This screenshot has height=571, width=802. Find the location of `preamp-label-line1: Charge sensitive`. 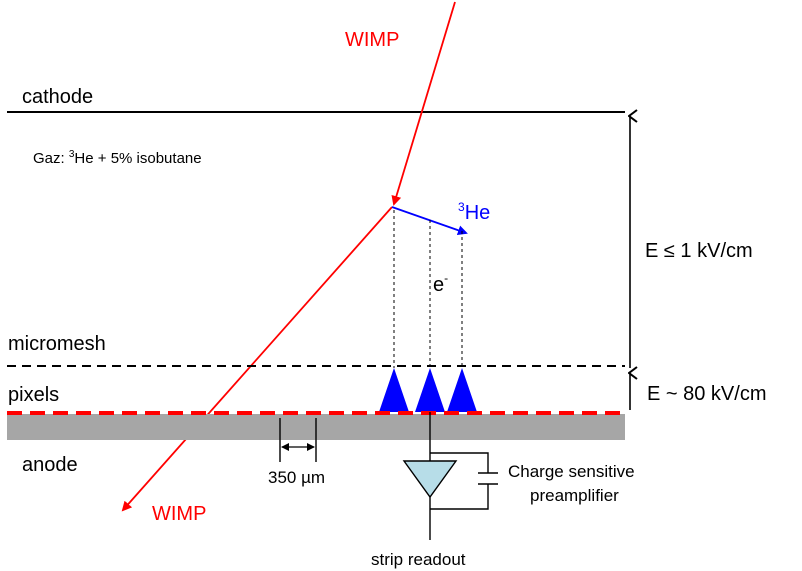

preamp-label-line1: Charge sensitive is located at coordinates (571, 471).